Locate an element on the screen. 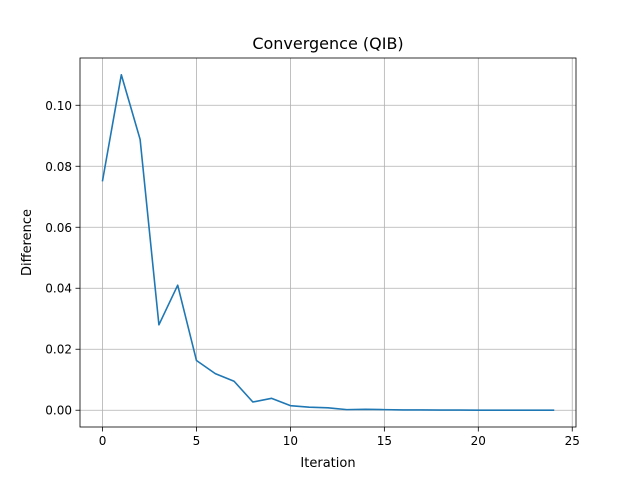  y-tick-label: 0.02 is located at coordinates (58, 350).